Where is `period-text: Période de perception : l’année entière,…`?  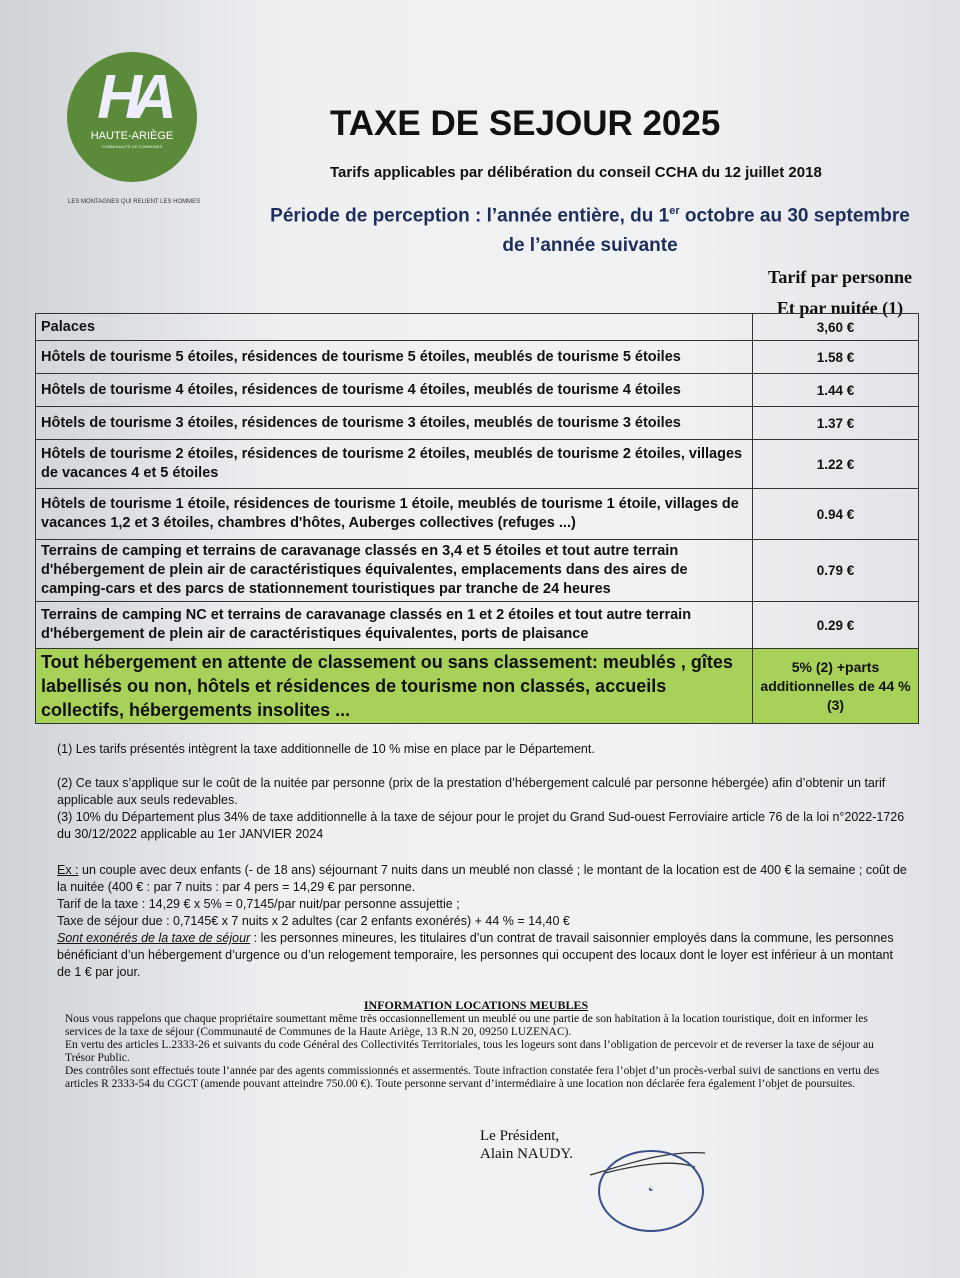 period-text: Période de perception : l’année entière,… is located at coordinates (470, 216).